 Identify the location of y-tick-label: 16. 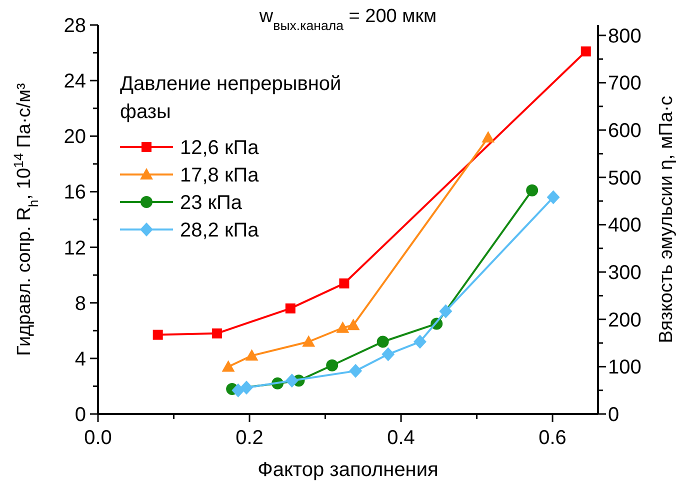
(75, 193).